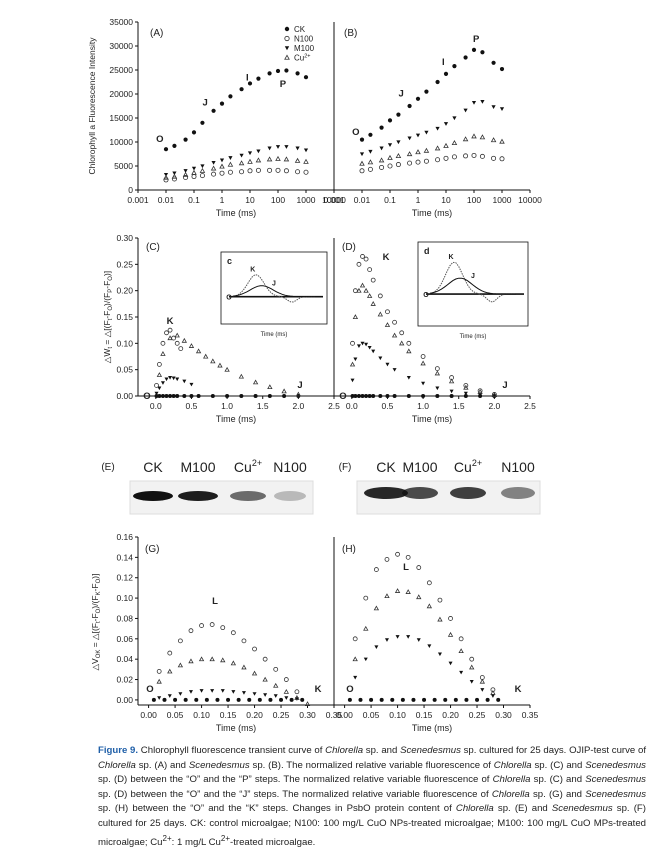 This screenshot has width=650, height=854. Describe the element at coordinates (236, 213) in the screenshot. I see `panel-a-x-axis-title: Time (ms)` at that location.